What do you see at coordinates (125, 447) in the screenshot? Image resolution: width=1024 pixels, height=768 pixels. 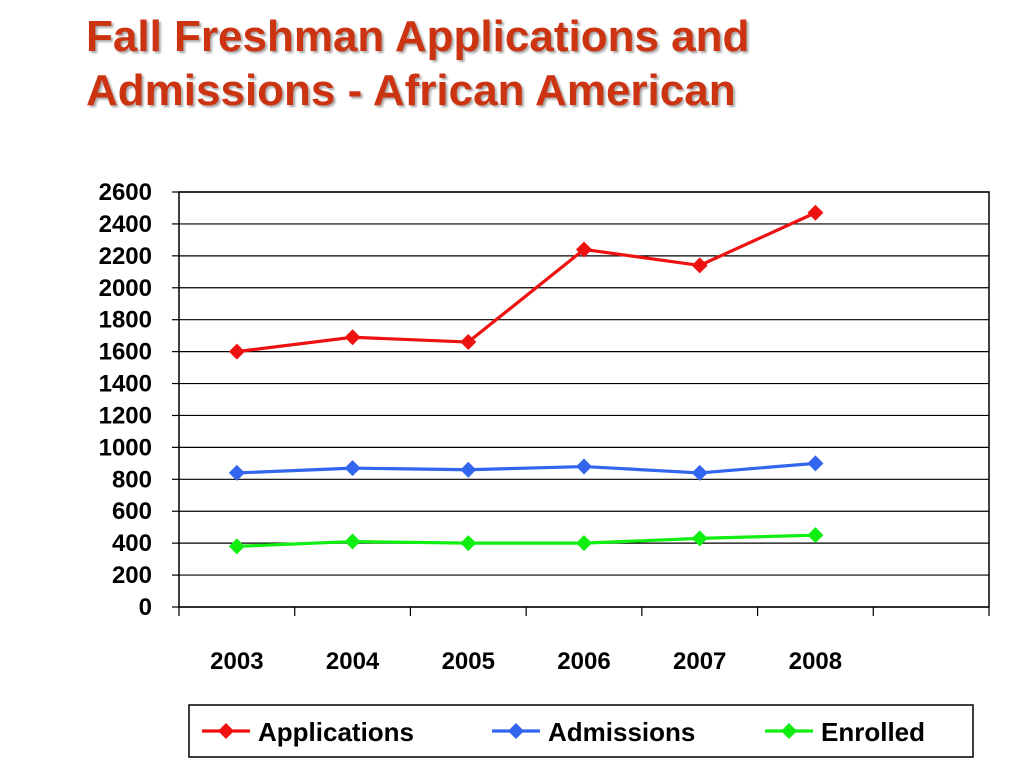 I see `y-tick-label: 1000` at bounding box center [125, 447].